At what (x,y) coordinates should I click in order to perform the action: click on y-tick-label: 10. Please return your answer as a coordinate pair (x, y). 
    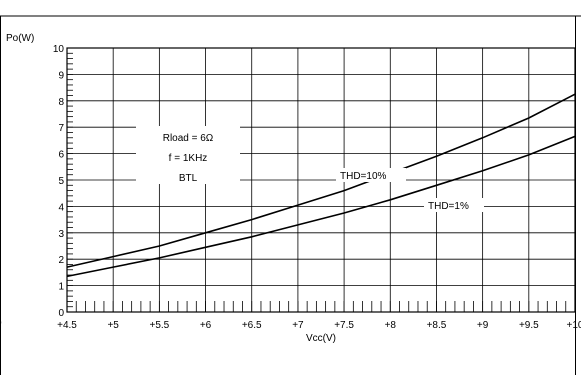
    Looking at the image, I should click on (59, 49).